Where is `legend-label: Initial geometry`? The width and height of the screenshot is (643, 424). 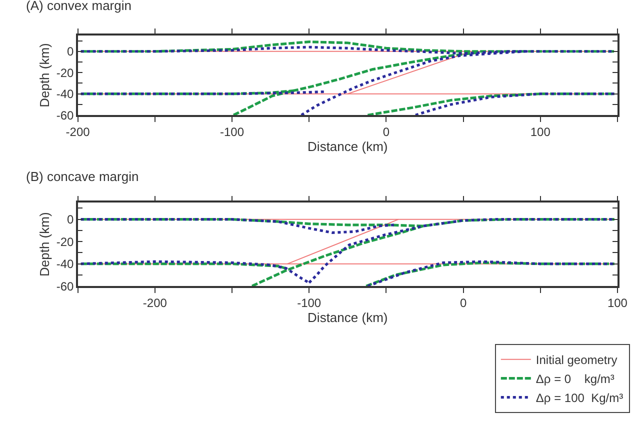
legend-label: Initial geometry is located at coordinates (577, 360).